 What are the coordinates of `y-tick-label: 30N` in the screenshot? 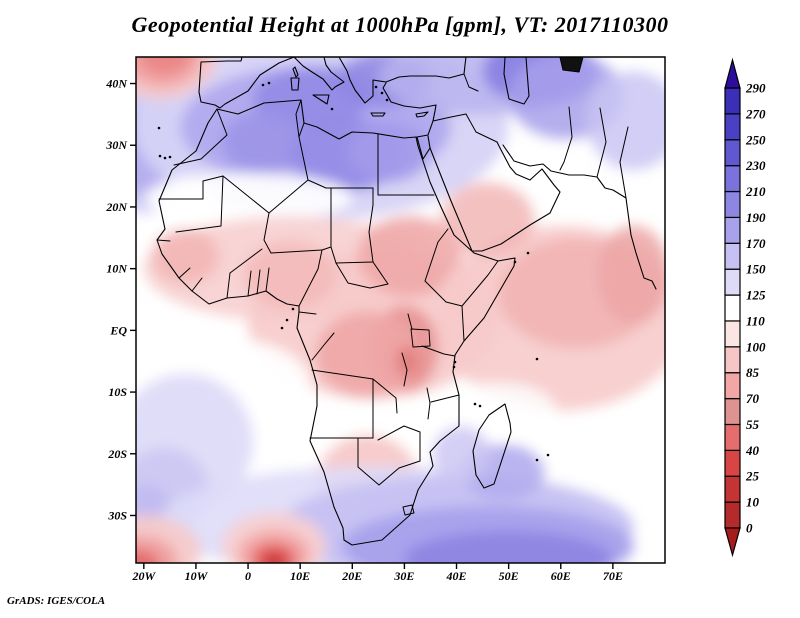 It's located at (116, 145).